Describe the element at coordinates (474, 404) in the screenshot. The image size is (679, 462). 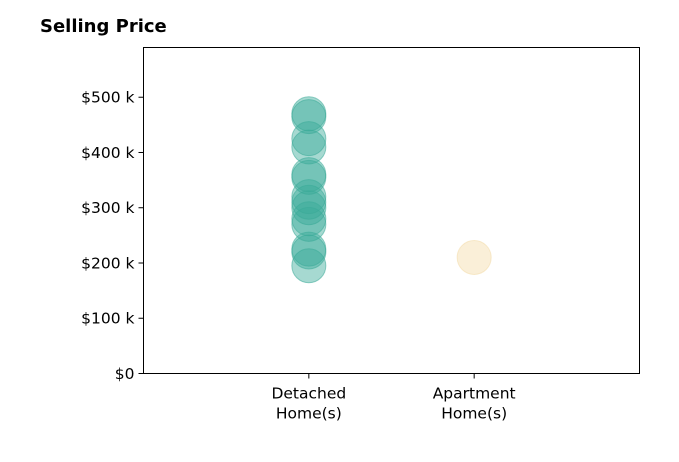
I see `x-tick-label: Apartment Home(s)` at that location.